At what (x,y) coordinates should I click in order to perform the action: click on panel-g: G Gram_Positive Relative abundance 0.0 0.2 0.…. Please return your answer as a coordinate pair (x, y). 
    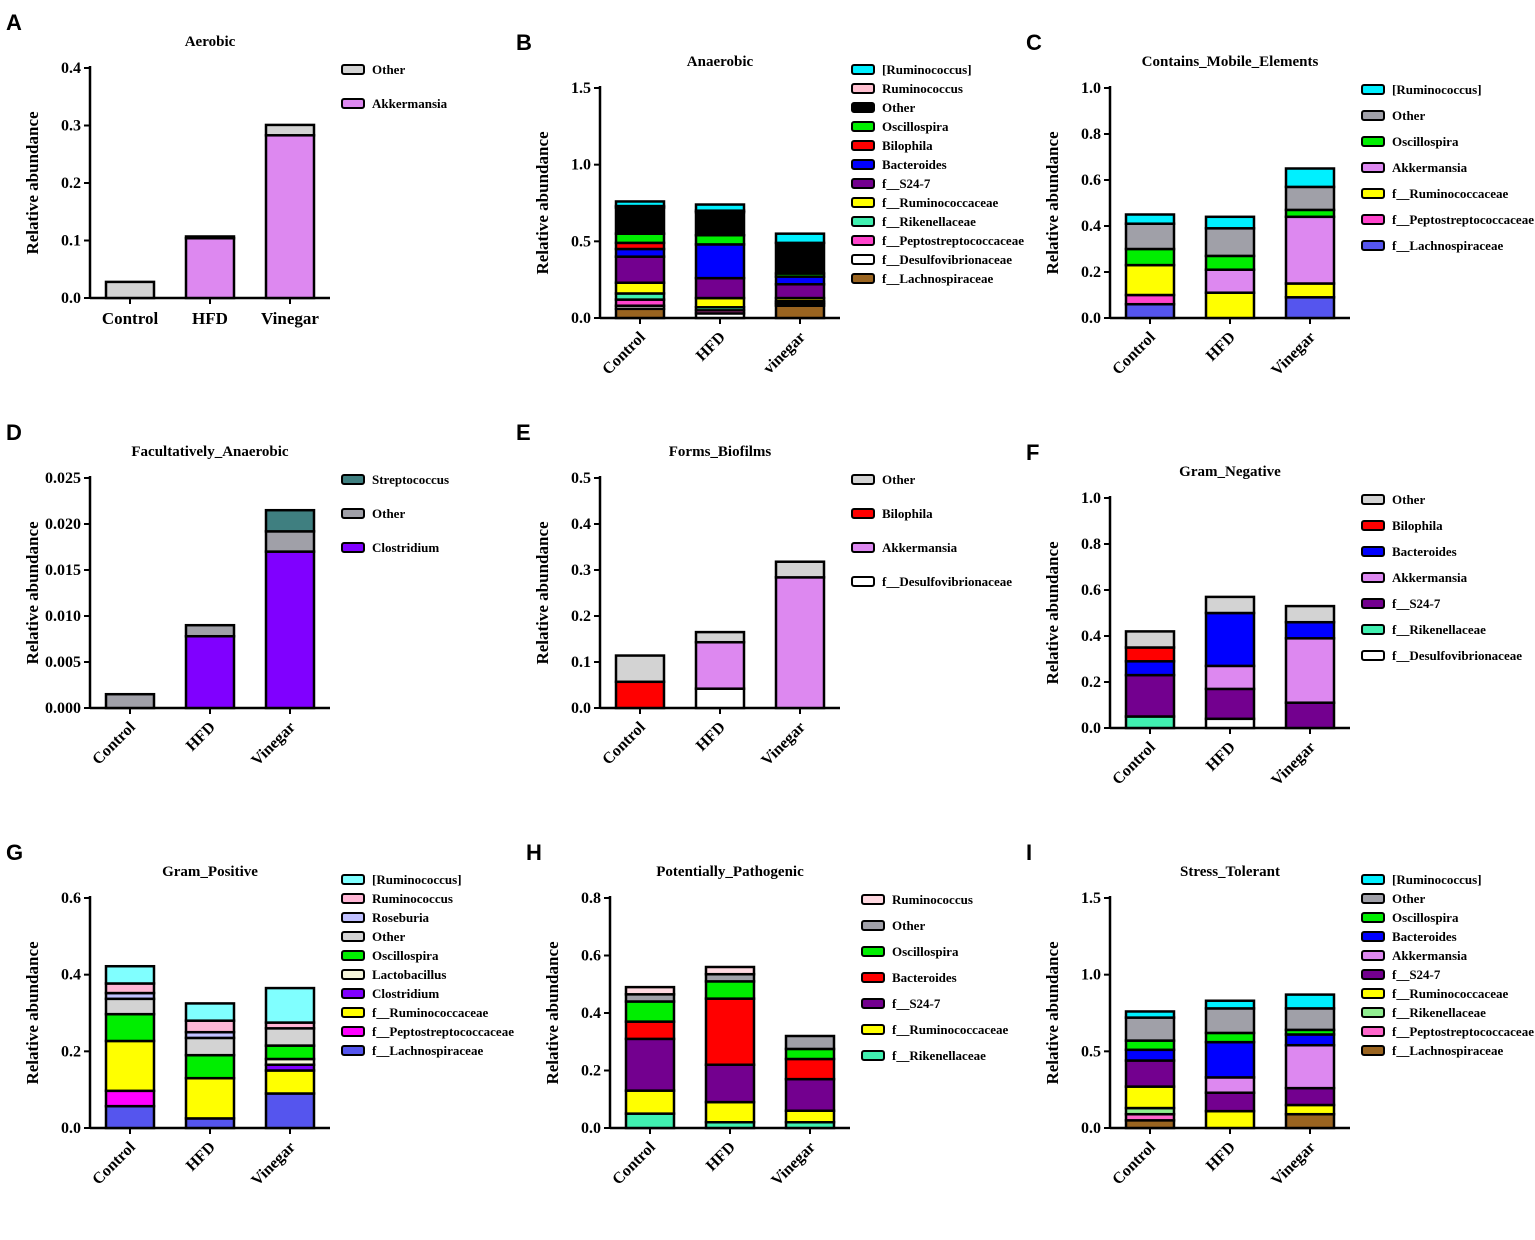
    Looking at the image, I should click on (257, 1040).